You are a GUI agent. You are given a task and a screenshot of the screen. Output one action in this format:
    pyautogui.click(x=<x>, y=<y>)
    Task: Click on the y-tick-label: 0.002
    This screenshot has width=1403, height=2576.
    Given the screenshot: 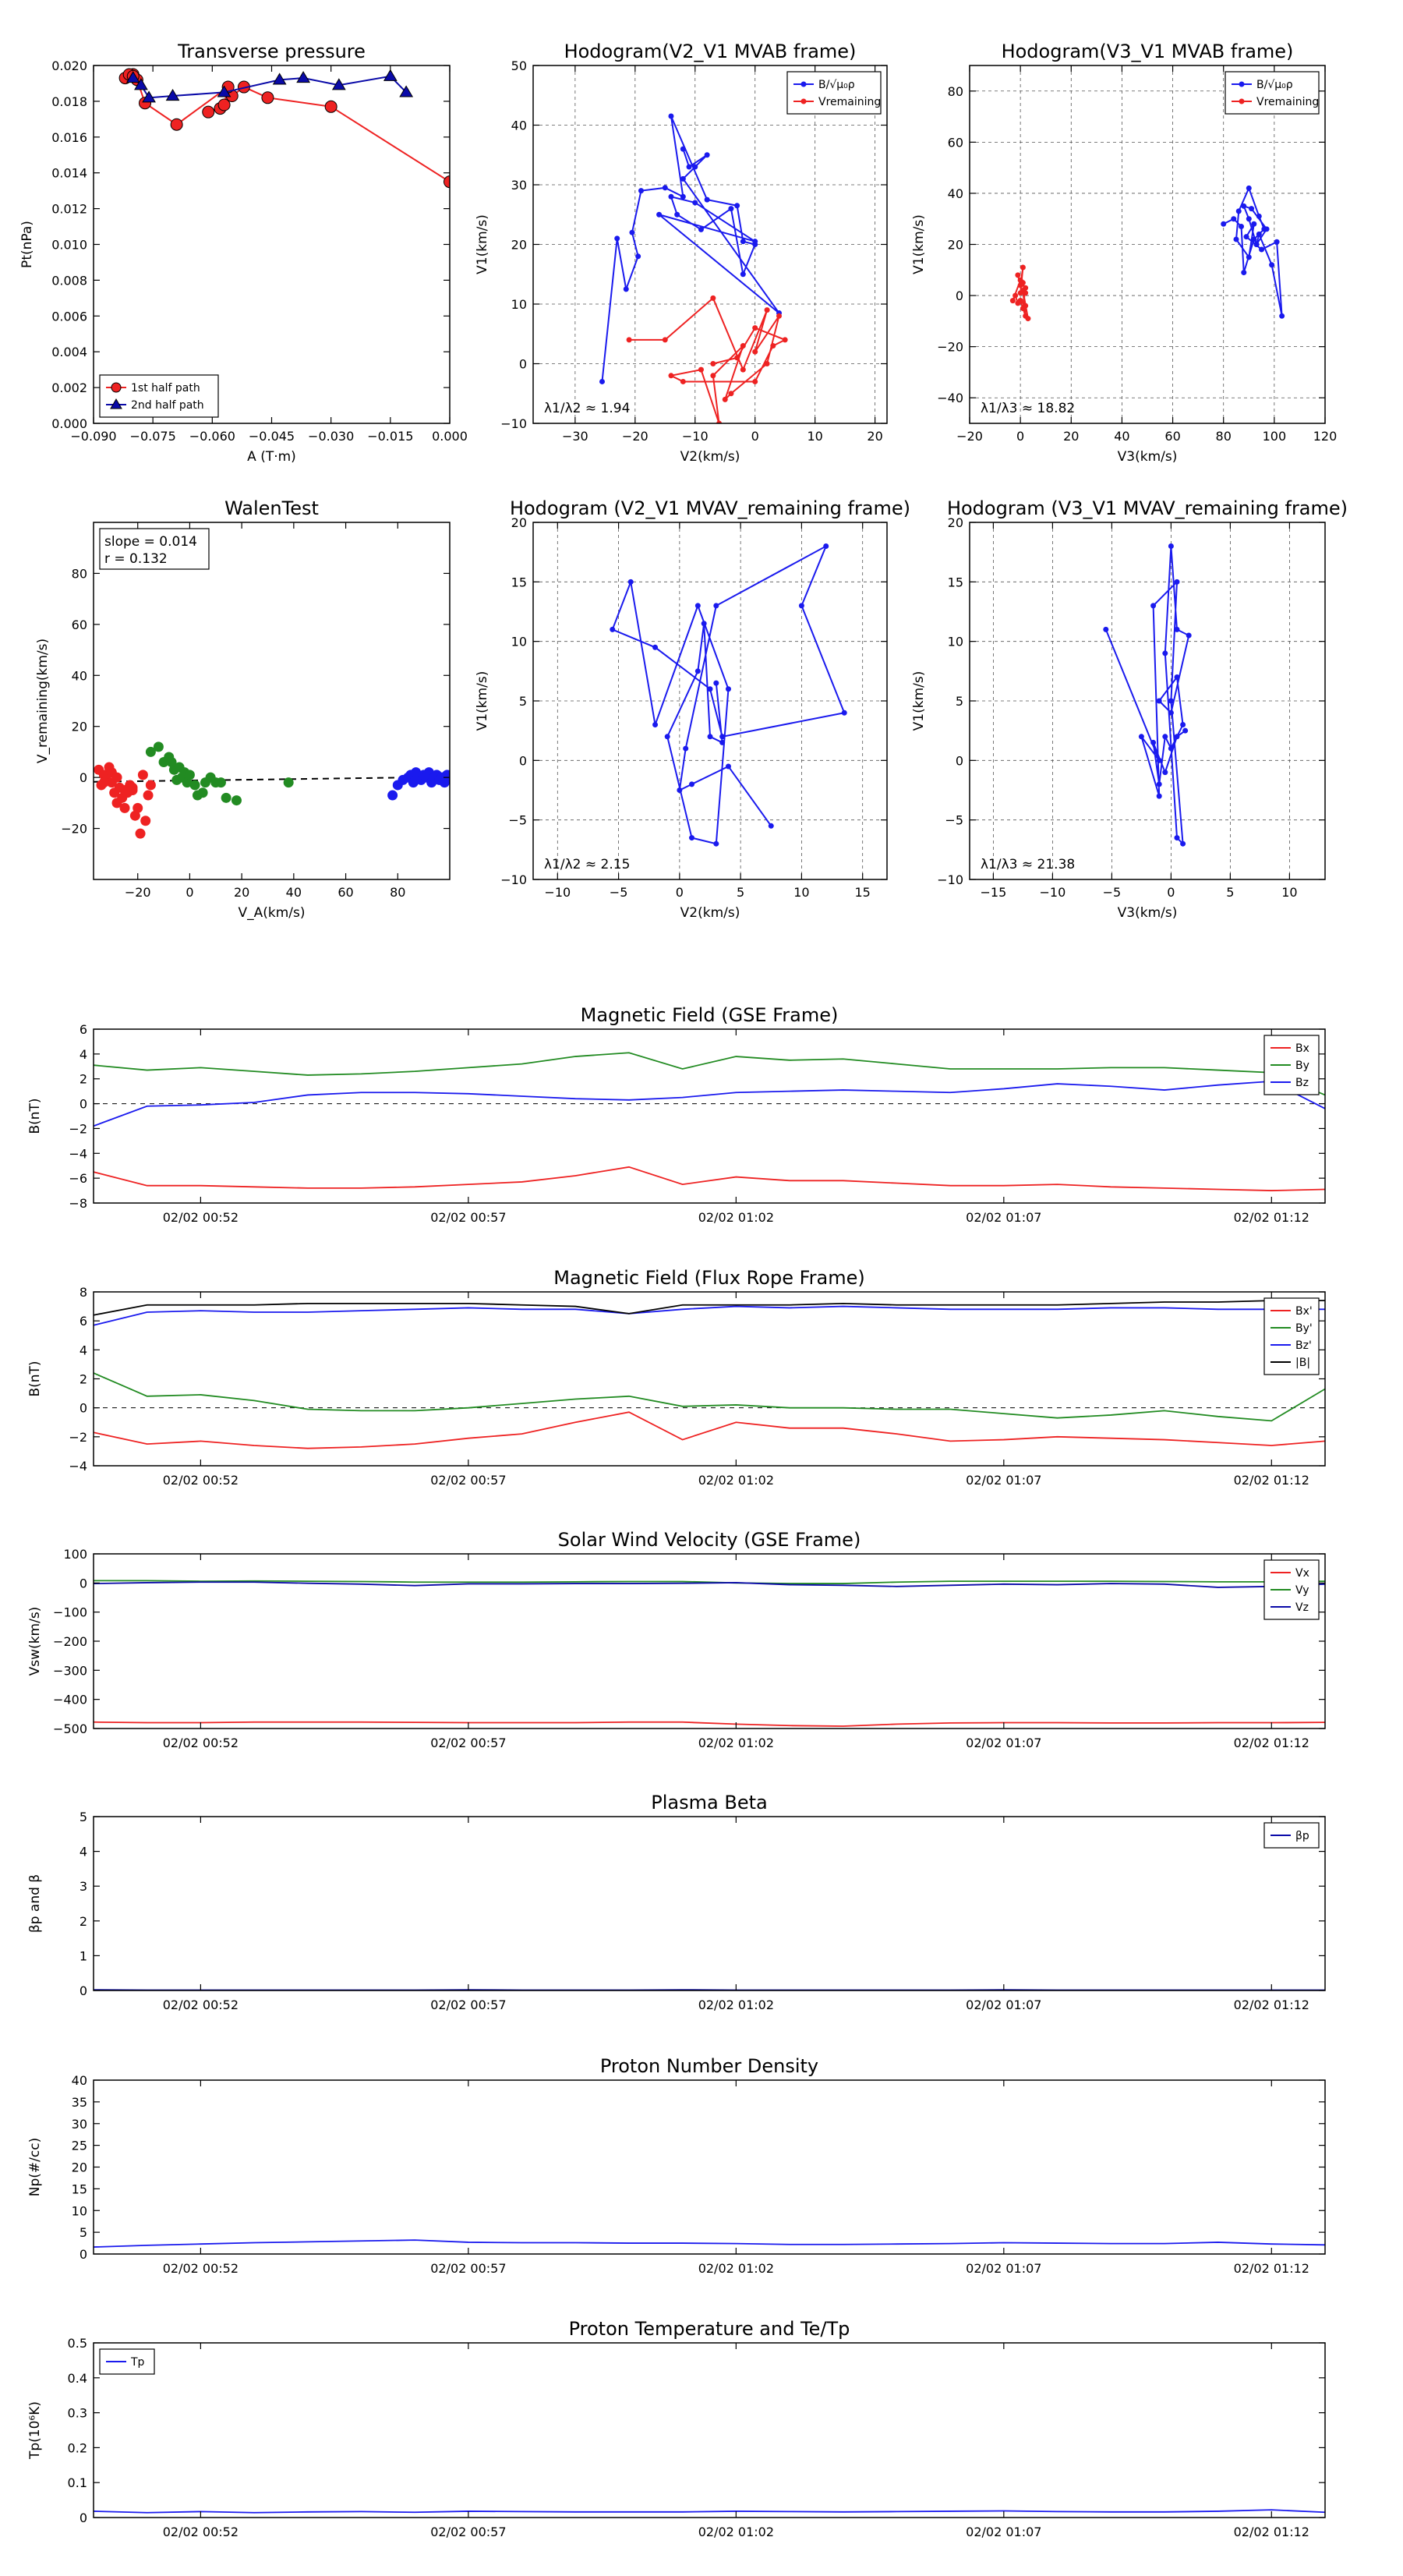 What is the action you would take?
    pyautogui.click(x=69, y=387)
    